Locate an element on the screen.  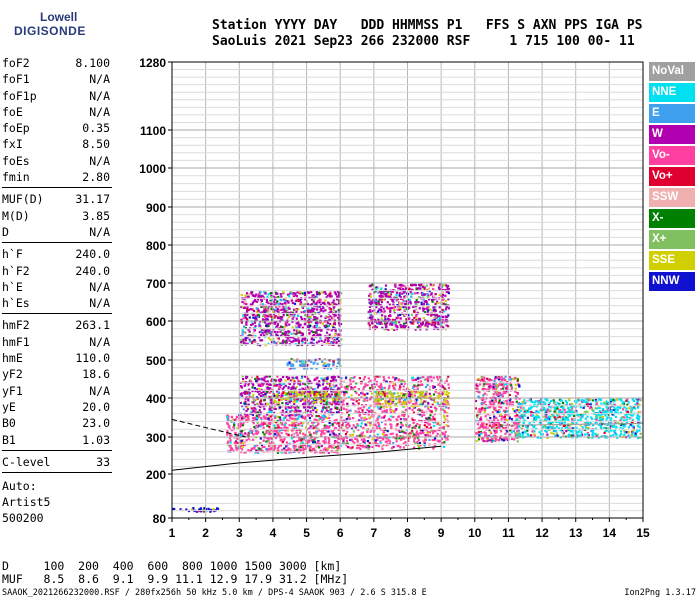
param-name: foF1p is located at coordinates (19, 95).